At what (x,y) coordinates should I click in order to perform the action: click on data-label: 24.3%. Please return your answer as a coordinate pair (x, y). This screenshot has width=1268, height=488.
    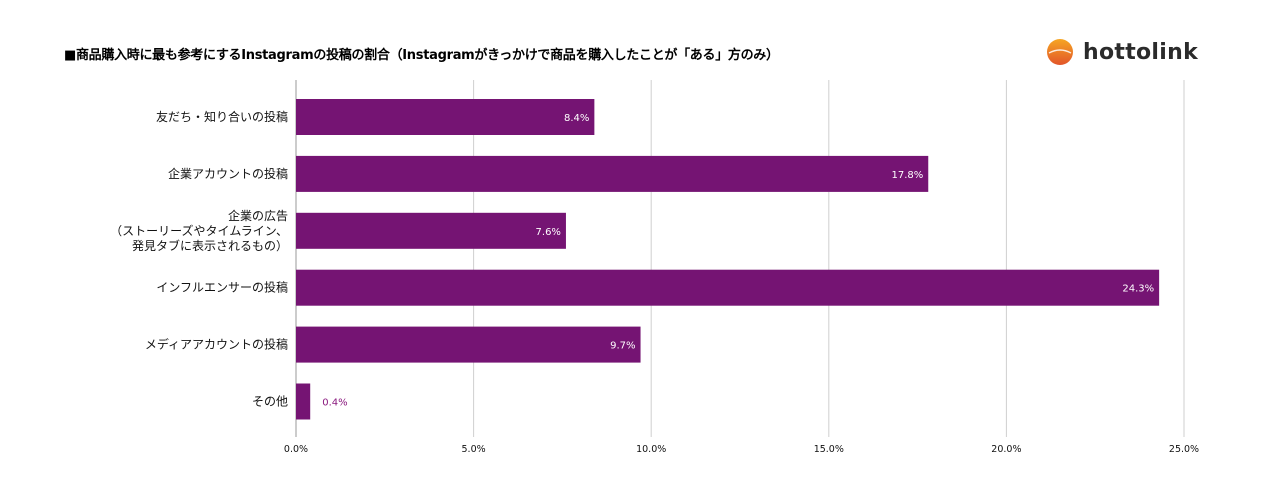
    Looking at the image, I should click on (1138, 289).